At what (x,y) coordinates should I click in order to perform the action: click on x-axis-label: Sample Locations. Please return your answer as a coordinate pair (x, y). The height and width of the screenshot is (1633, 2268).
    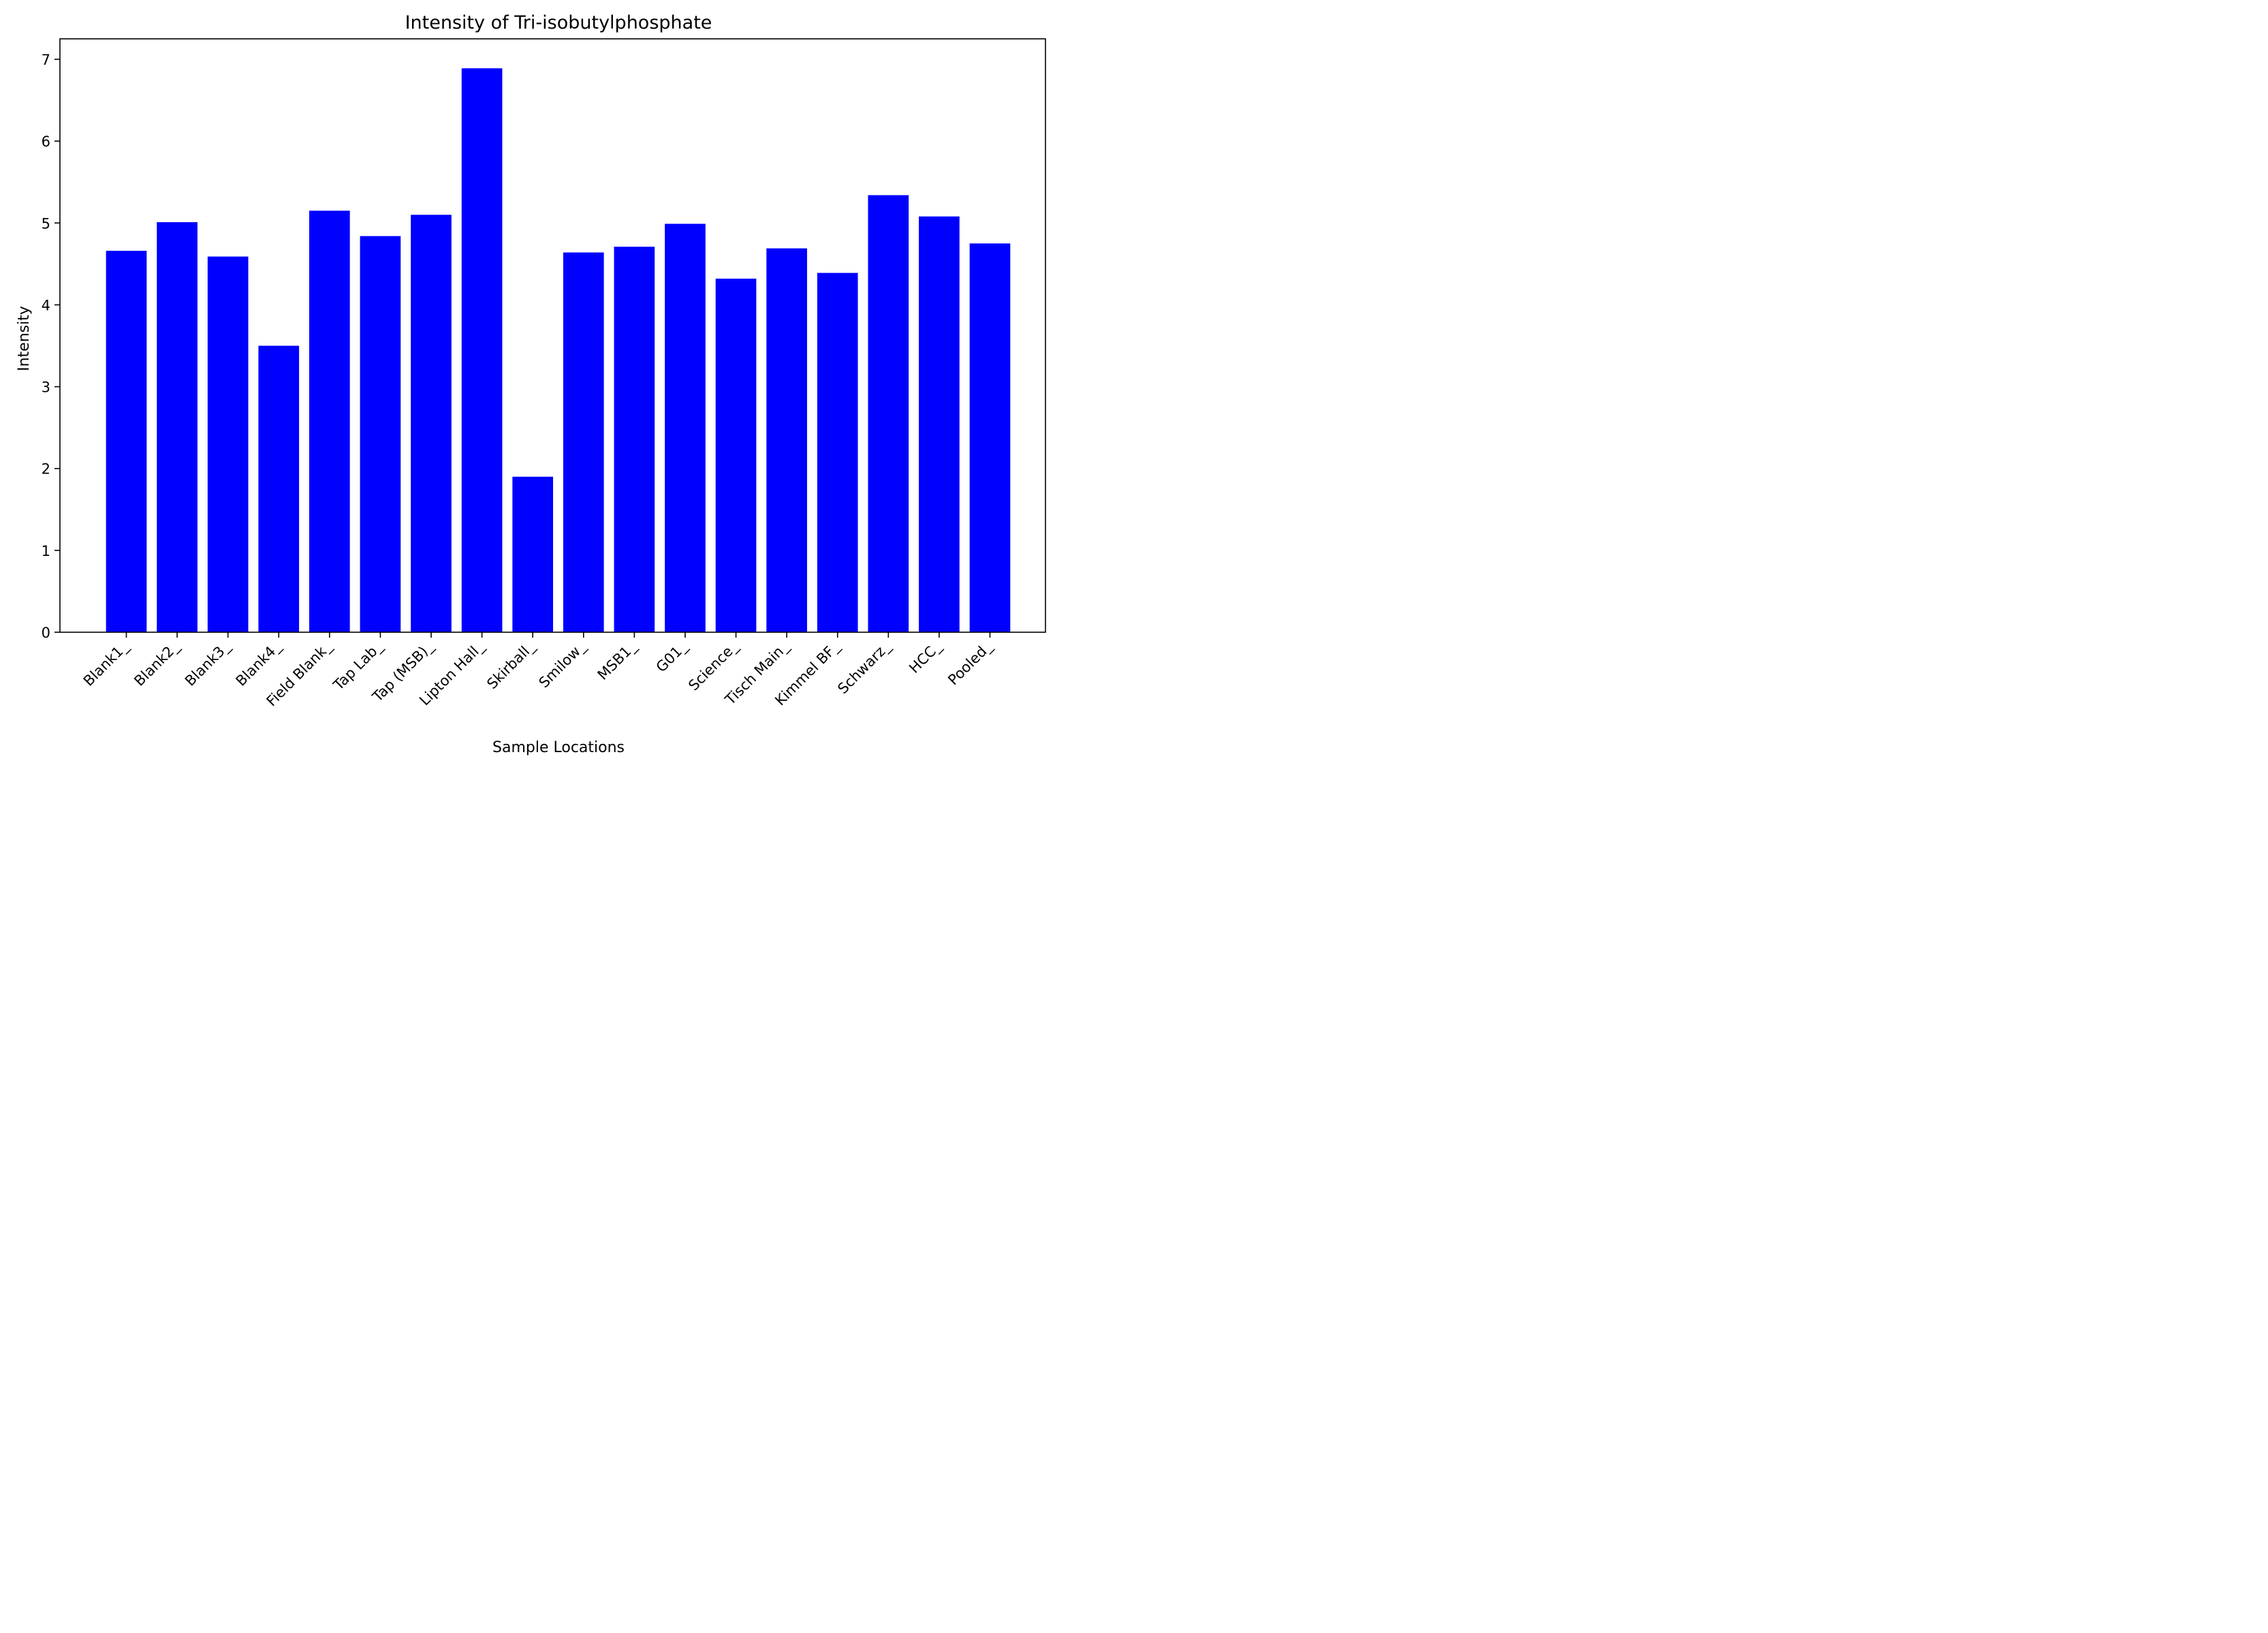
    Looking at the image, I should click on (558, 747).